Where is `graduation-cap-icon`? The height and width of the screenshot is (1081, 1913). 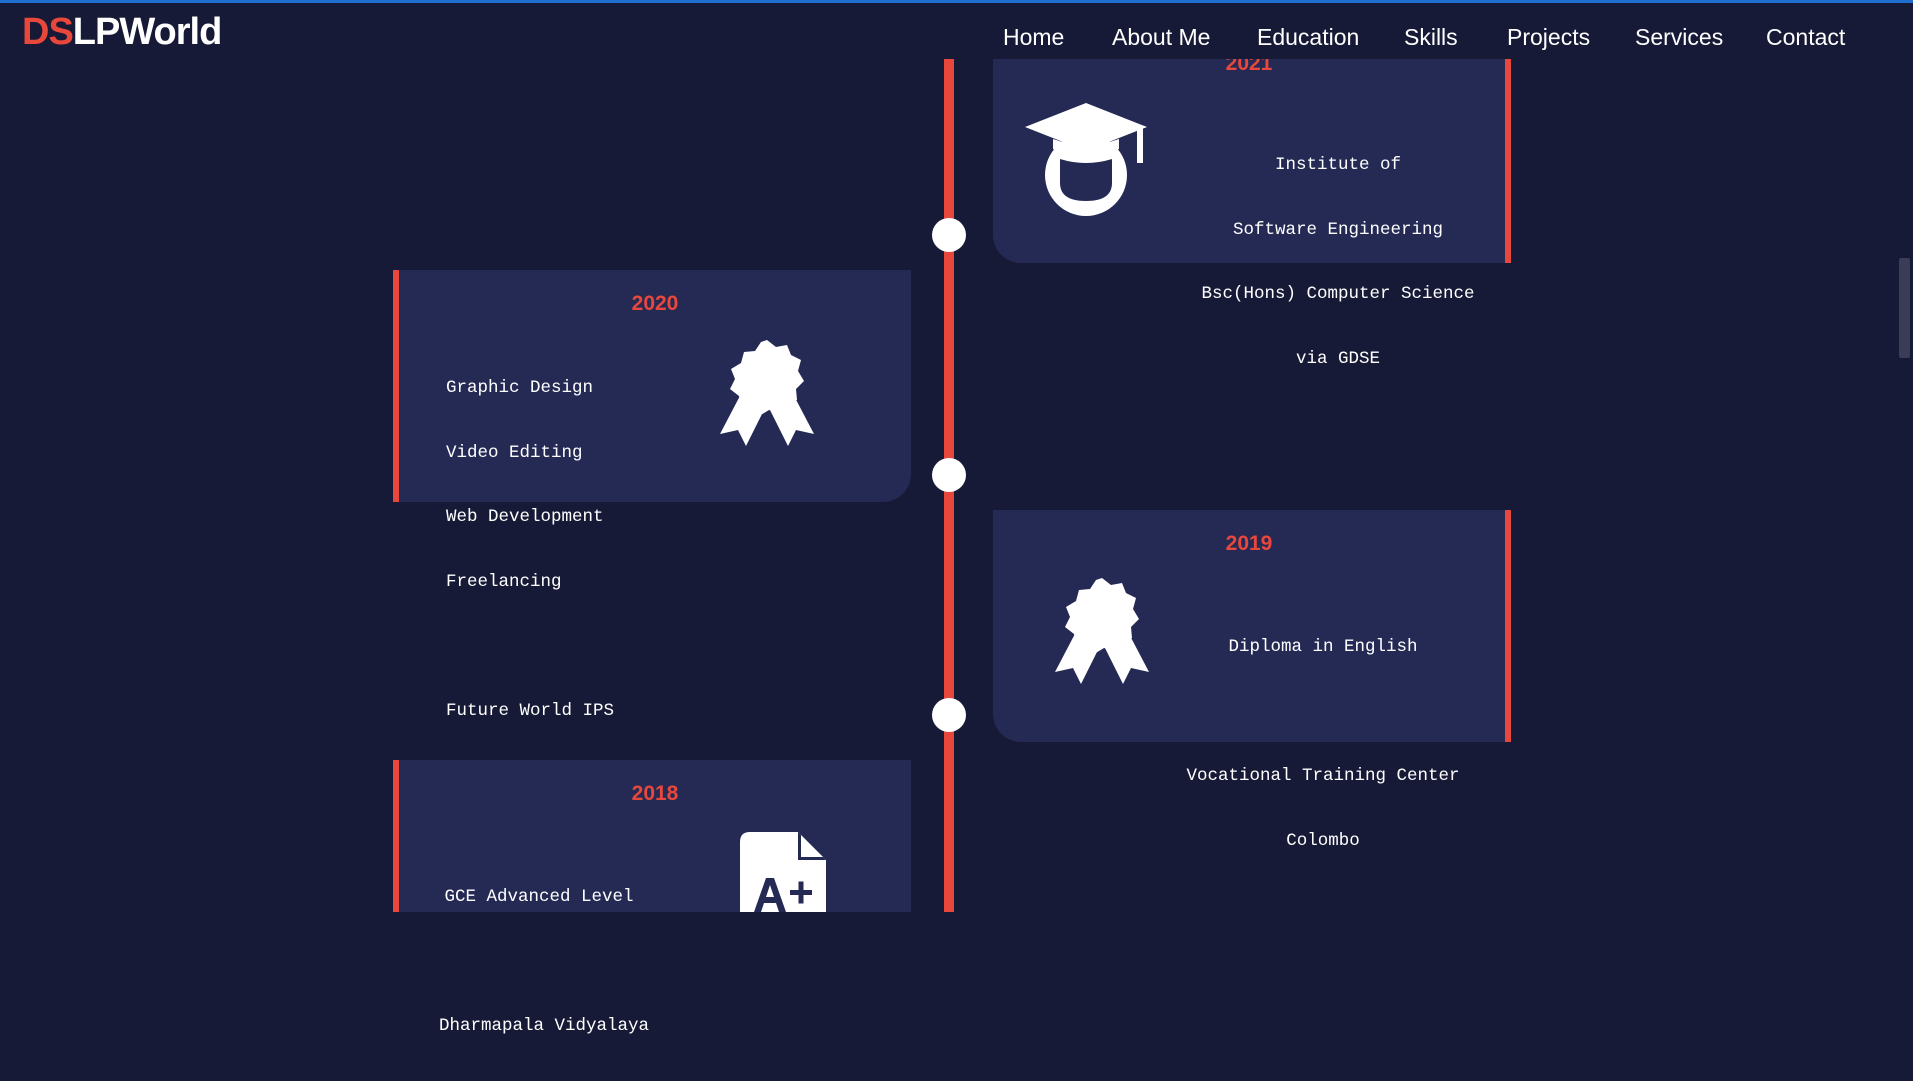
graduation-cap-icon is located at coordinates (1086, 162).